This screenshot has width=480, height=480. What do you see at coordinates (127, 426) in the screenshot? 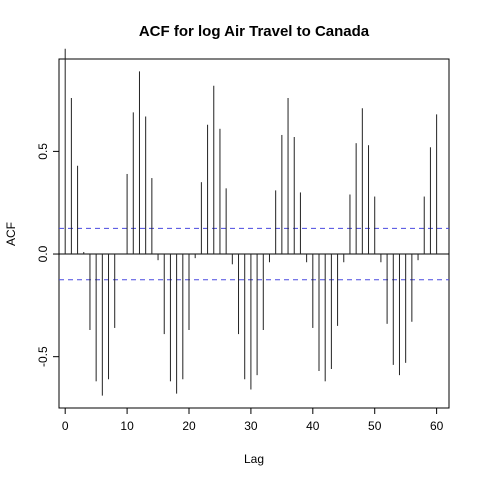
I see `x-tick-label: 10` at bounding box center [127, 426].